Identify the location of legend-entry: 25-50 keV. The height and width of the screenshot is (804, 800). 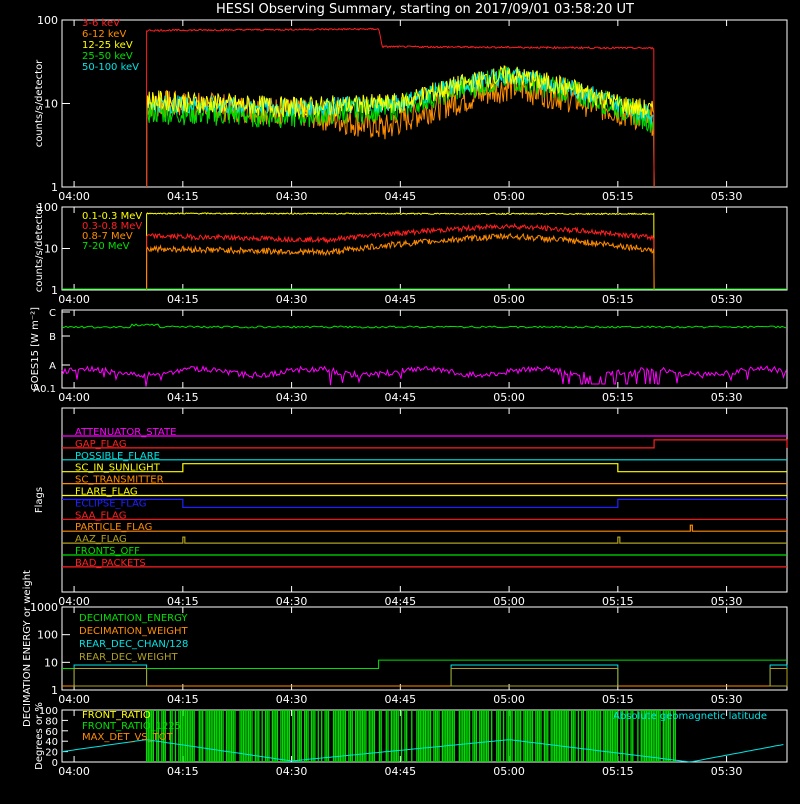
(107, 56).